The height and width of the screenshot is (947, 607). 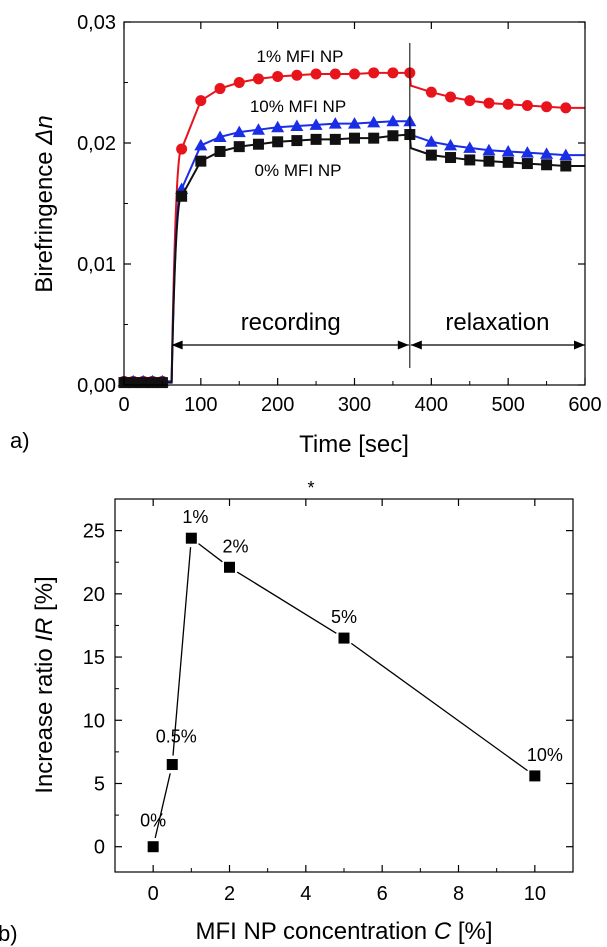 I want to click on chart-a-xtick-label: 300, so click(x=354, y=405).